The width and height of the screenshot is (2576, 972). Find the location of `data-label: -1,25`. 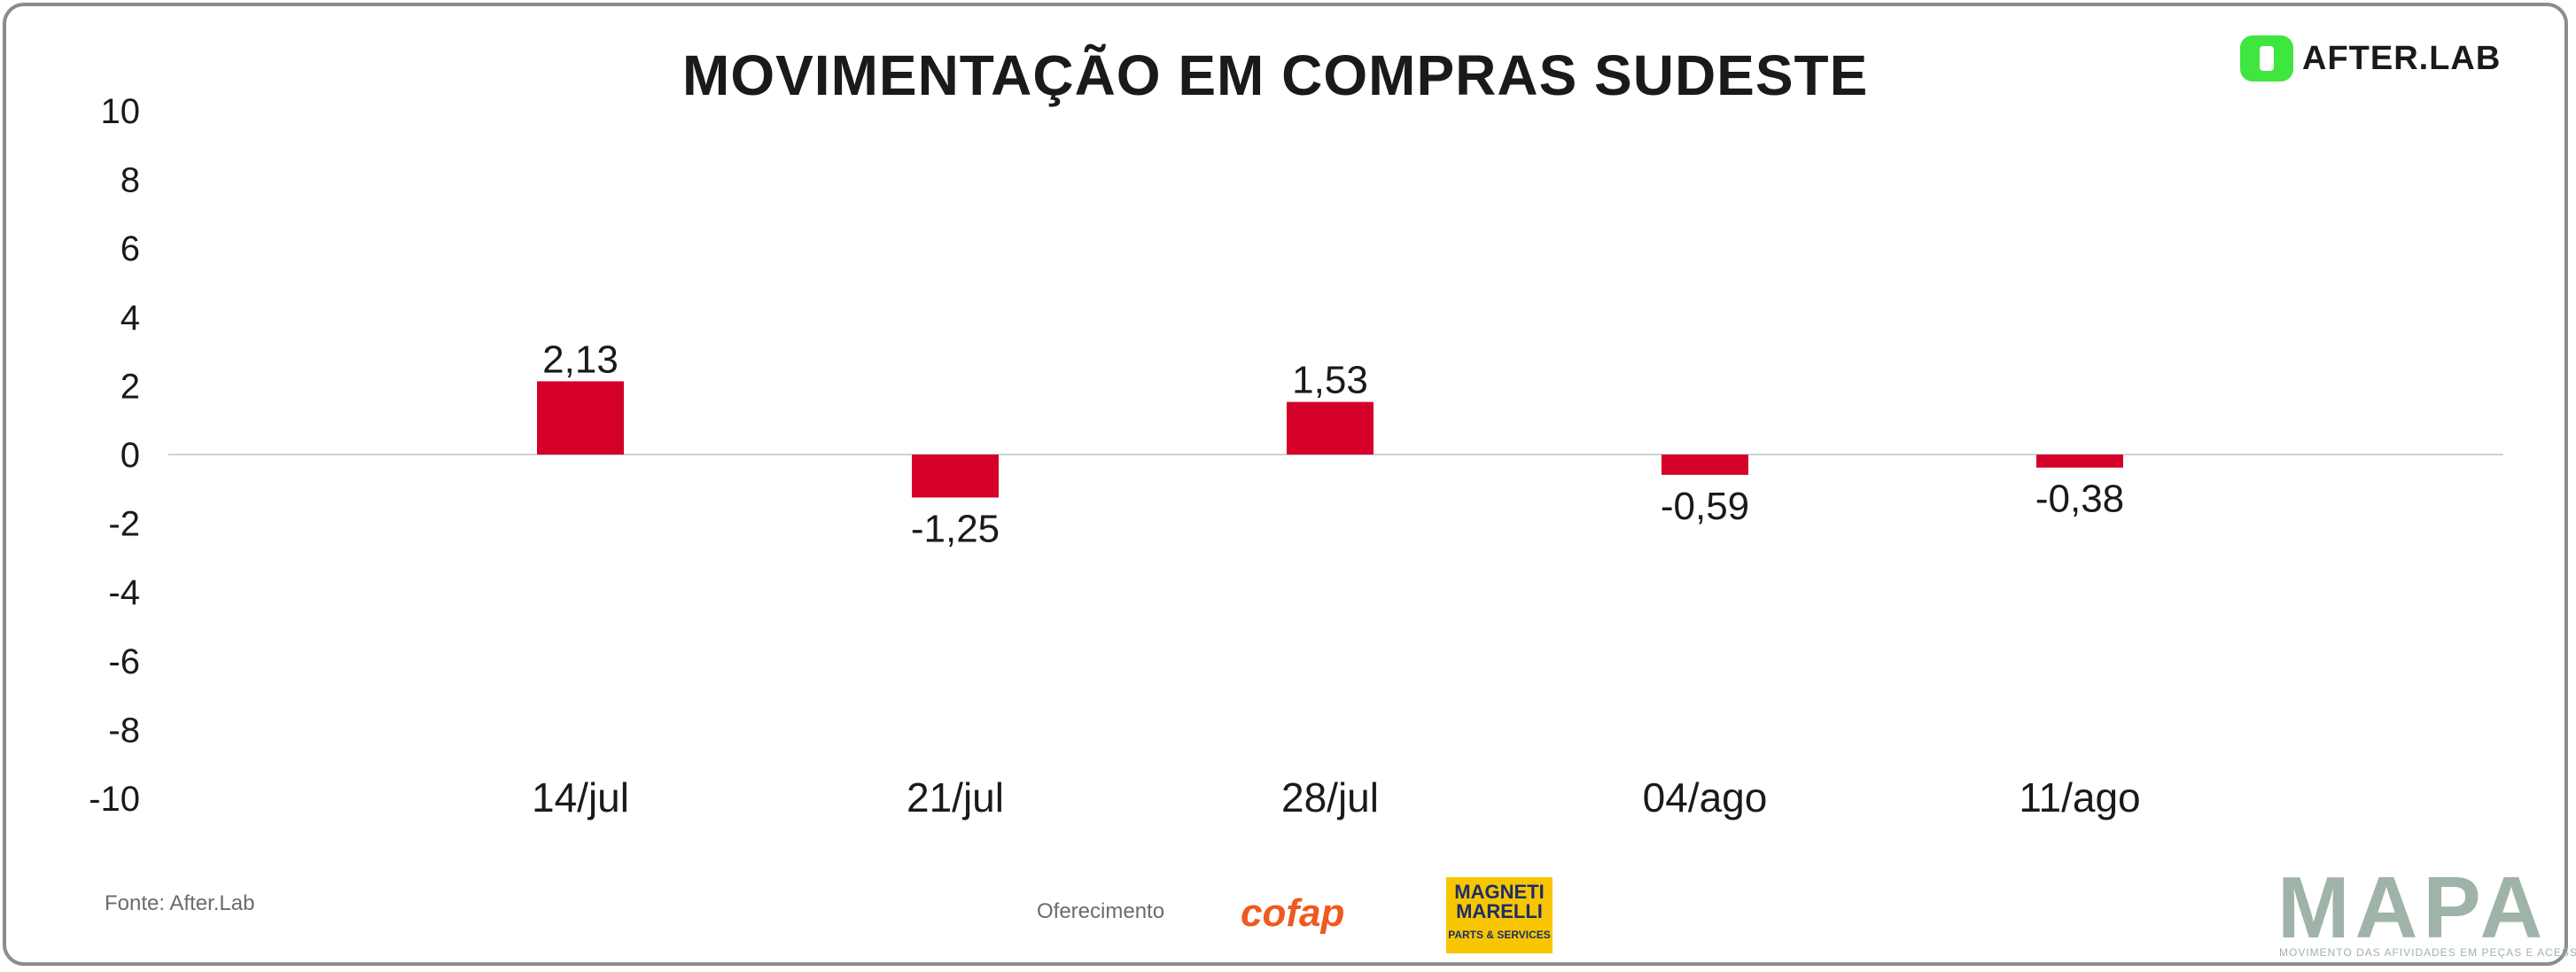

data-label: -1,25 is located at coordinates (955, 529).